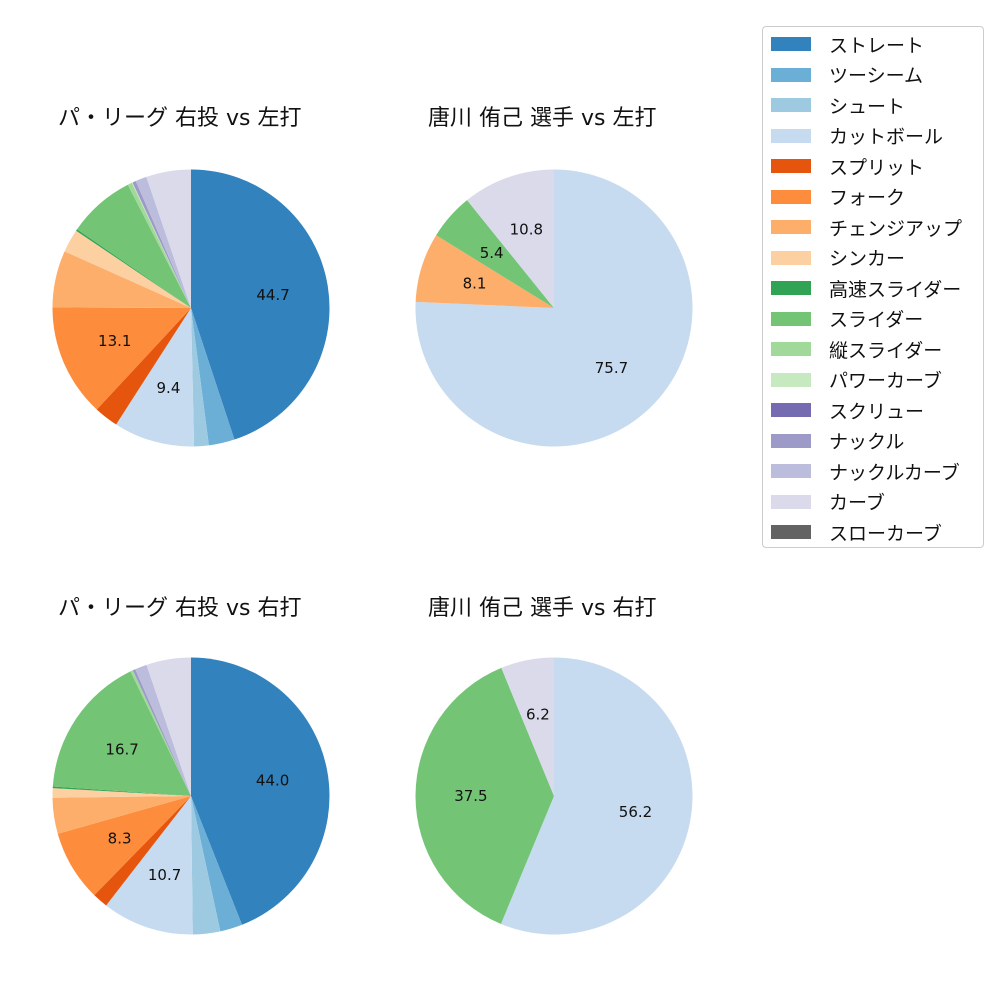  Describe the element at coordinates (180, 608) in the screenshot. I see `pie-title: パ・リーグ 右投 vs 右打` at that location.